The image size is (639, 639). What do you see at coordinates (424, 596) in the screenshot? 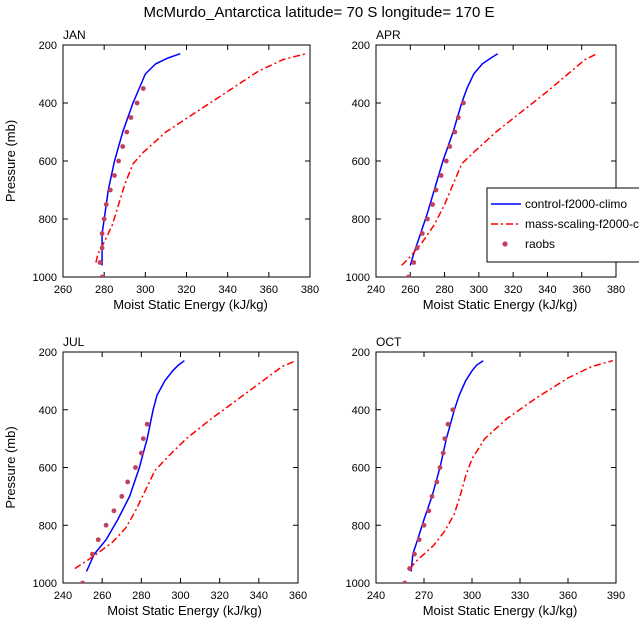
I see `x-tick-label: 270` at bounding box center [424, 596].